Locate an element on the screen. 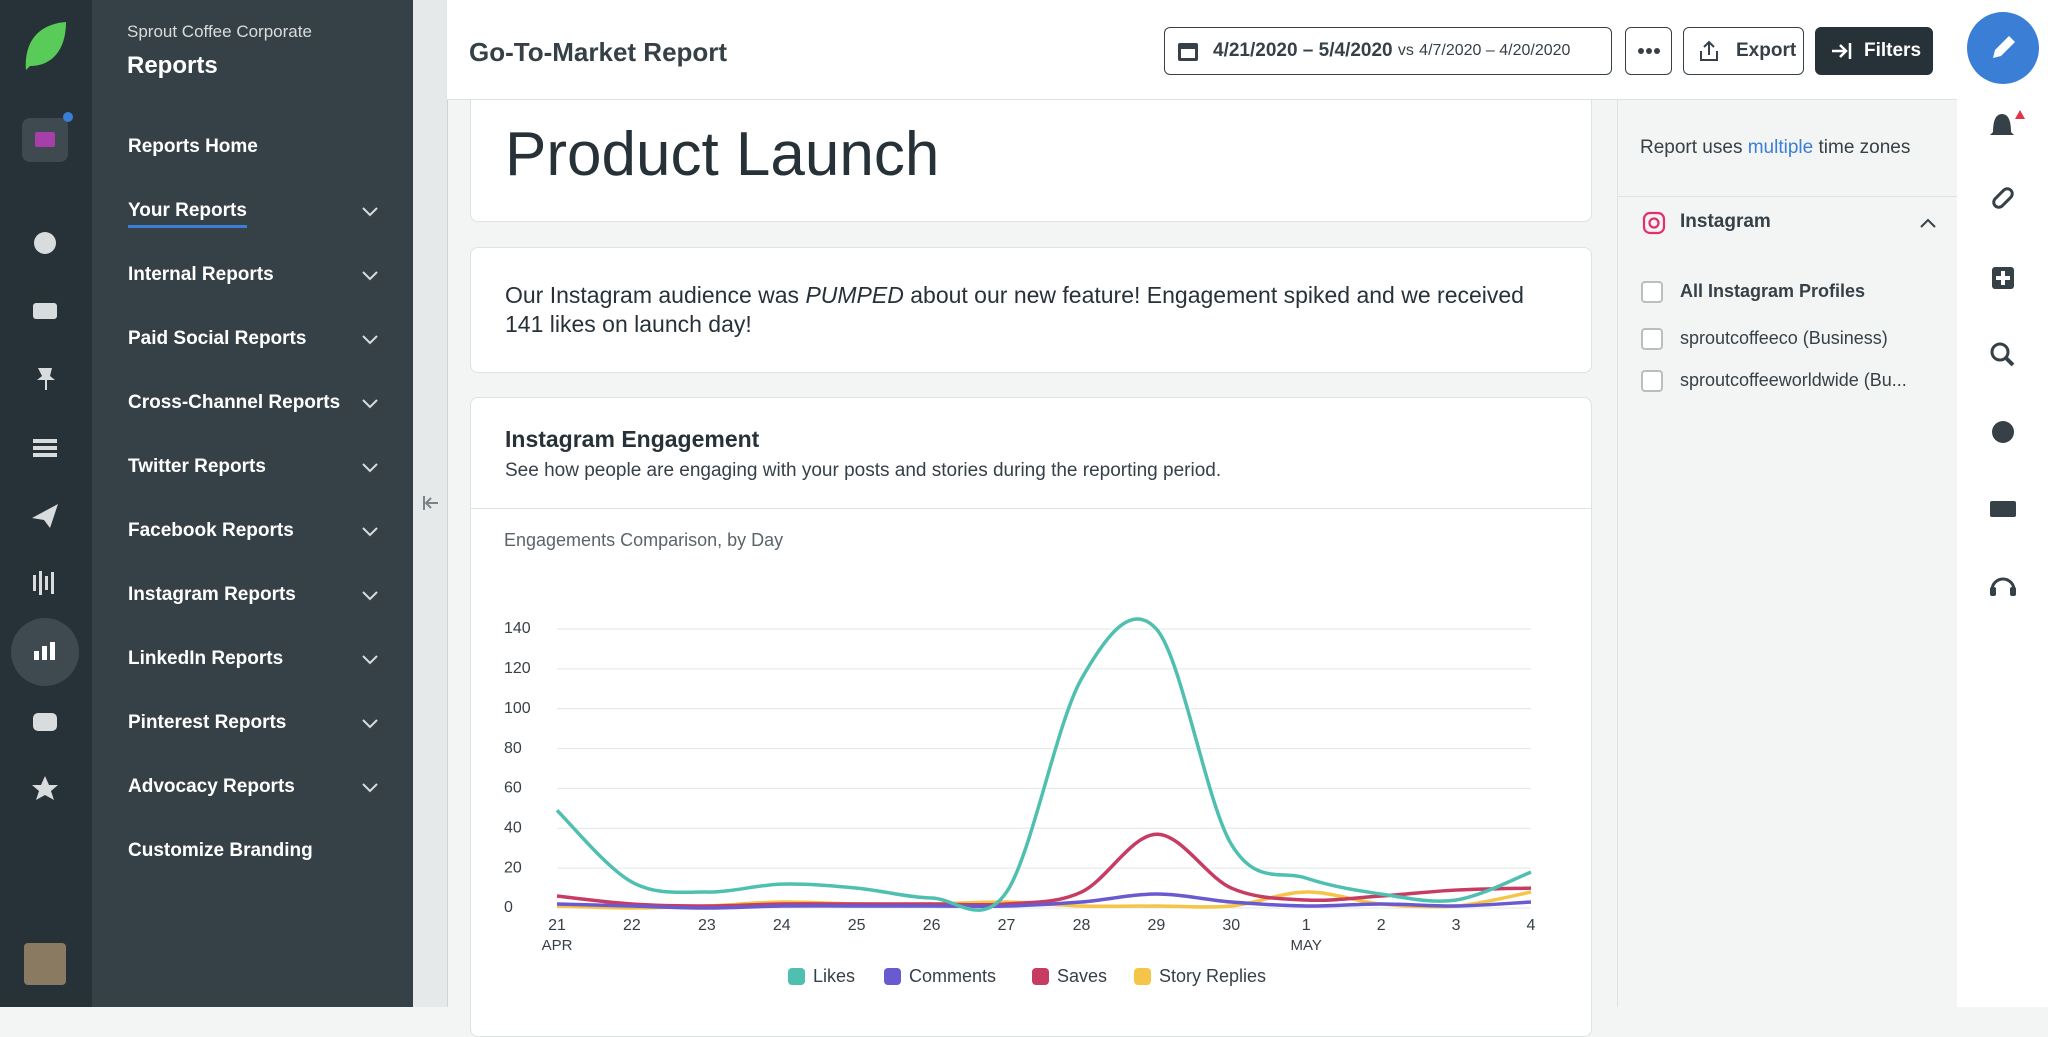 Image resolution: width=2048 pixels, height=1037 pixels. nav-item: Instagram Reports is located at coordinates (212, 594).